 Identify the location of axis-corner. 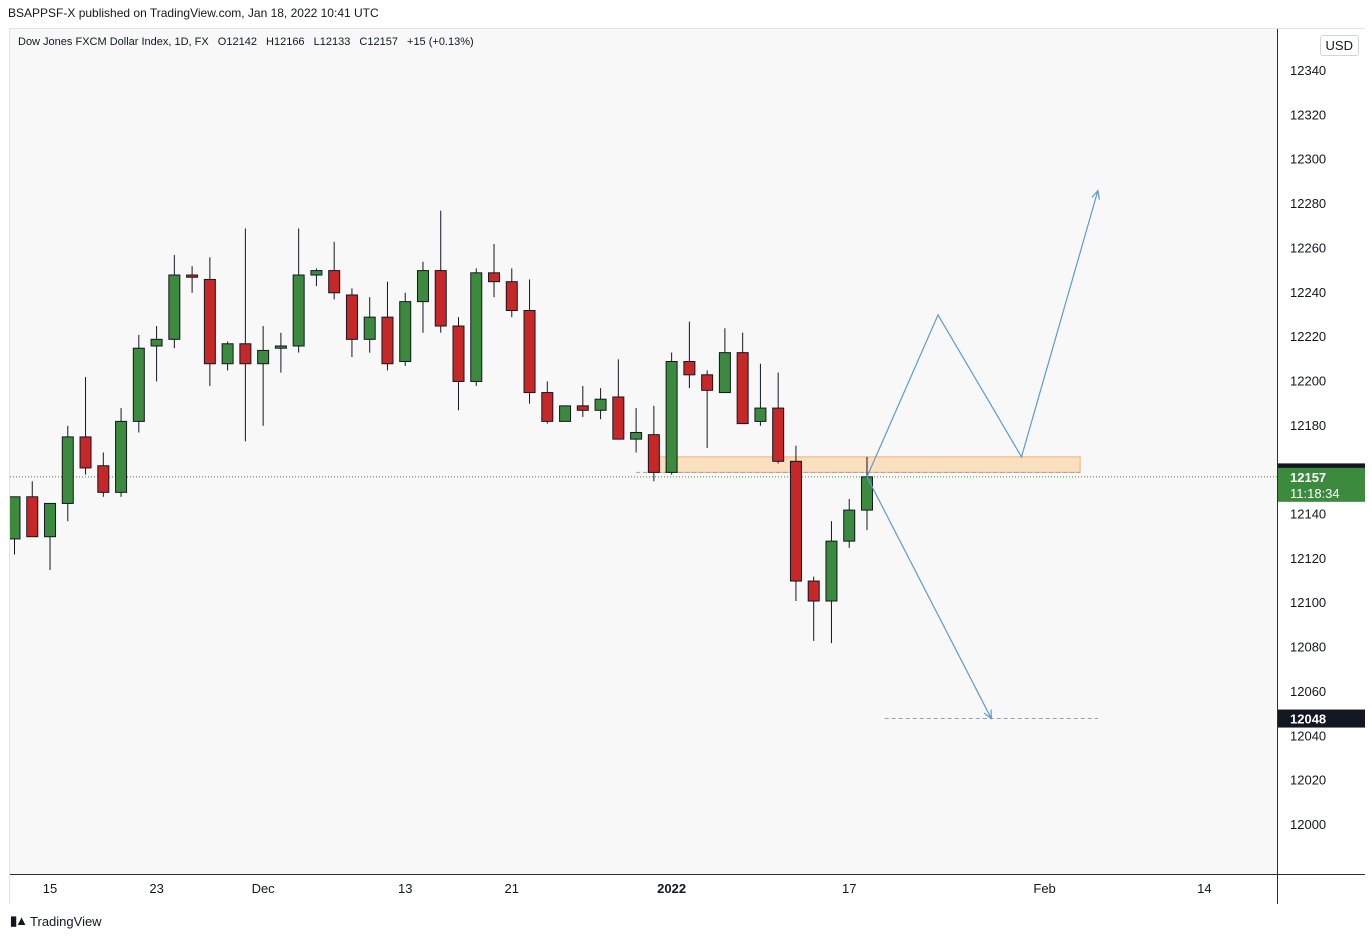
(1321, 889).